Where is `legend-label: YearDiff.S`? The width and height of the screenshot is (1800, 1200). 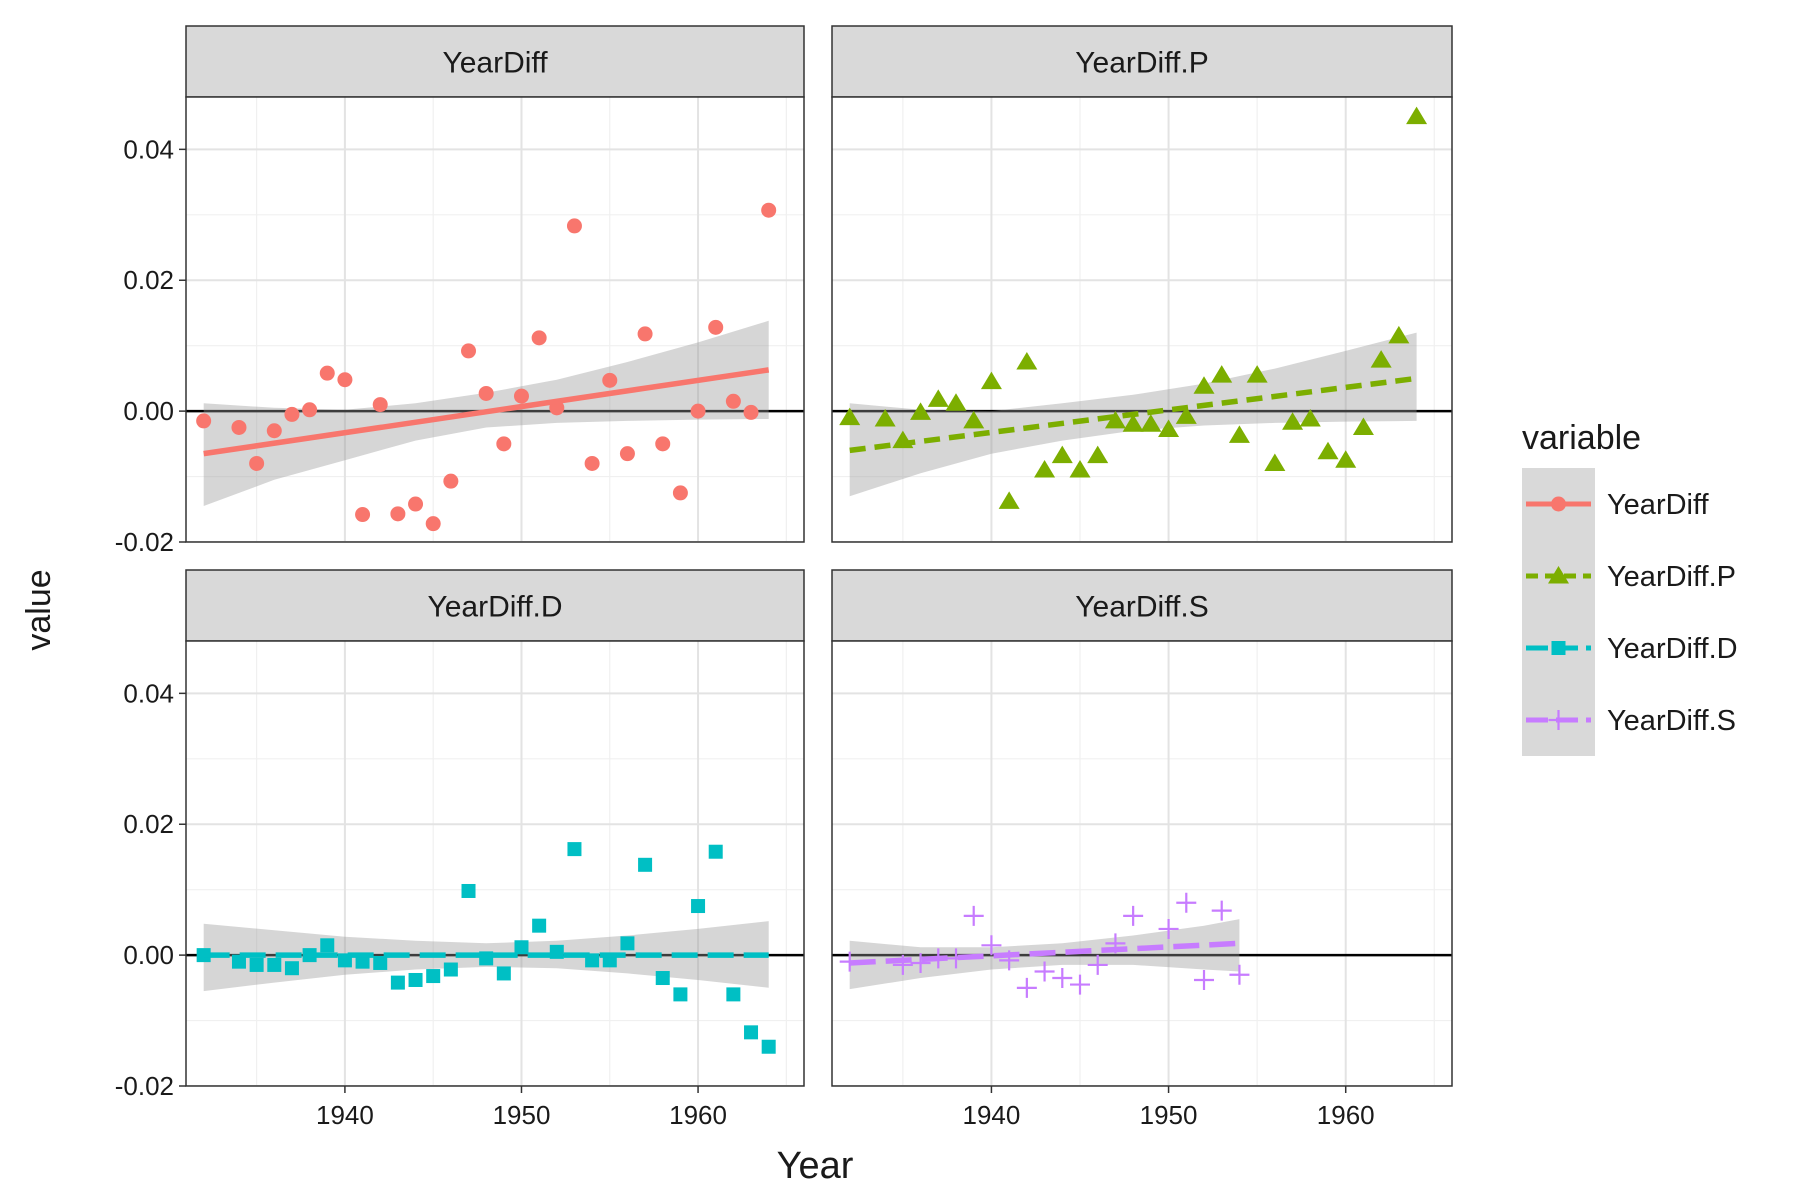 legend-label: YearDiff.S is located at coordinates (1671, 721).